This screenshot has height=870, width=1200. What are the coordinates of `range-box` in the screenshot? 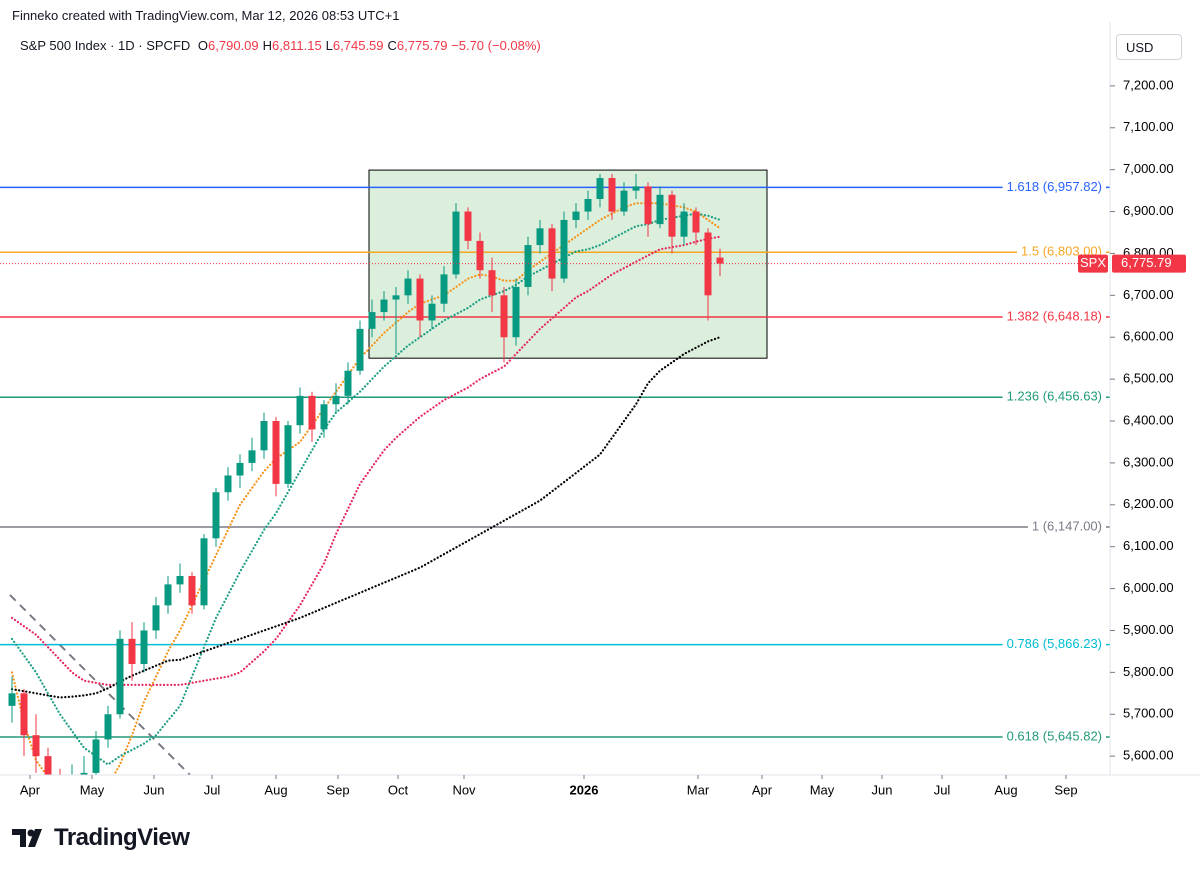 It's located at (568, 264).